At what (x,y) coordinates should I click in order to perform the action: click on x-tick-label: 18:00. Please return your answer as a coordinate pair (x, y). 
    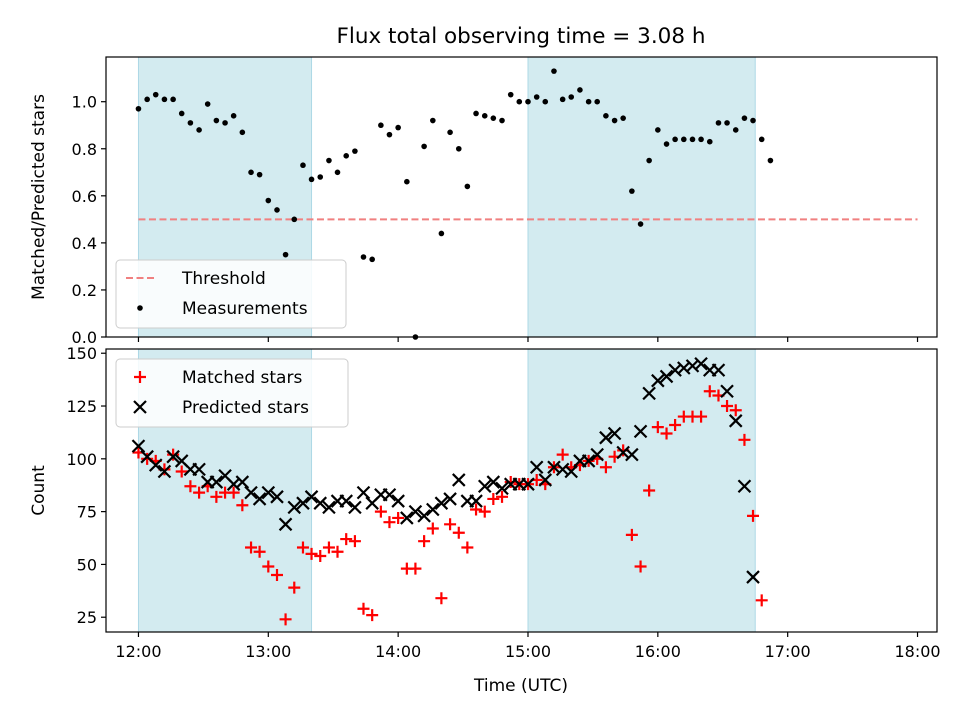
    Looking at the image, I should click on (917, 651).